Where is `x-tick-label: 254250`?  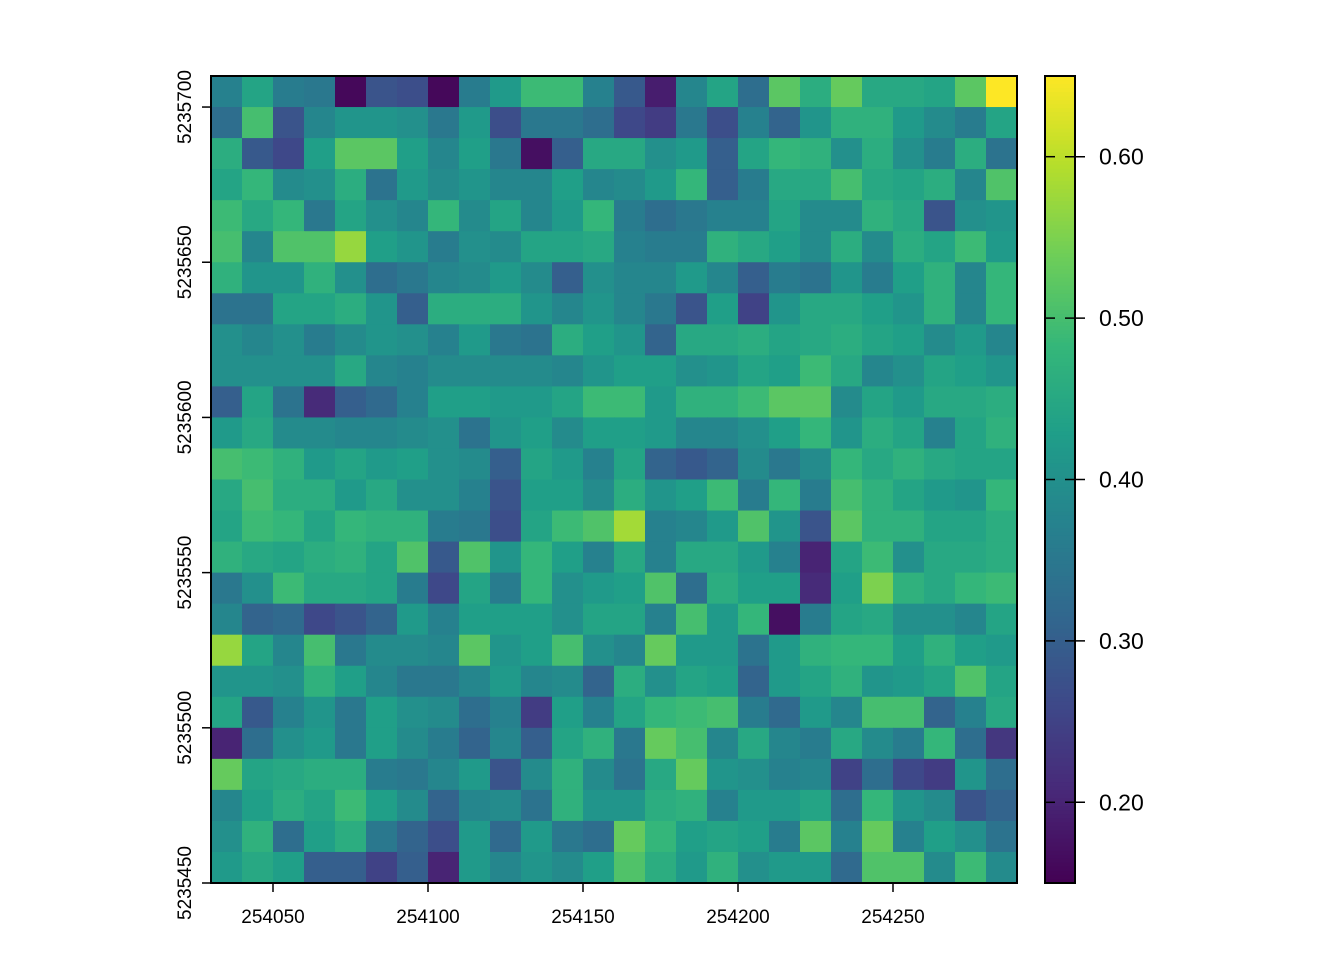
x-tick-label: 254250 is located at coordinates (892, 917).